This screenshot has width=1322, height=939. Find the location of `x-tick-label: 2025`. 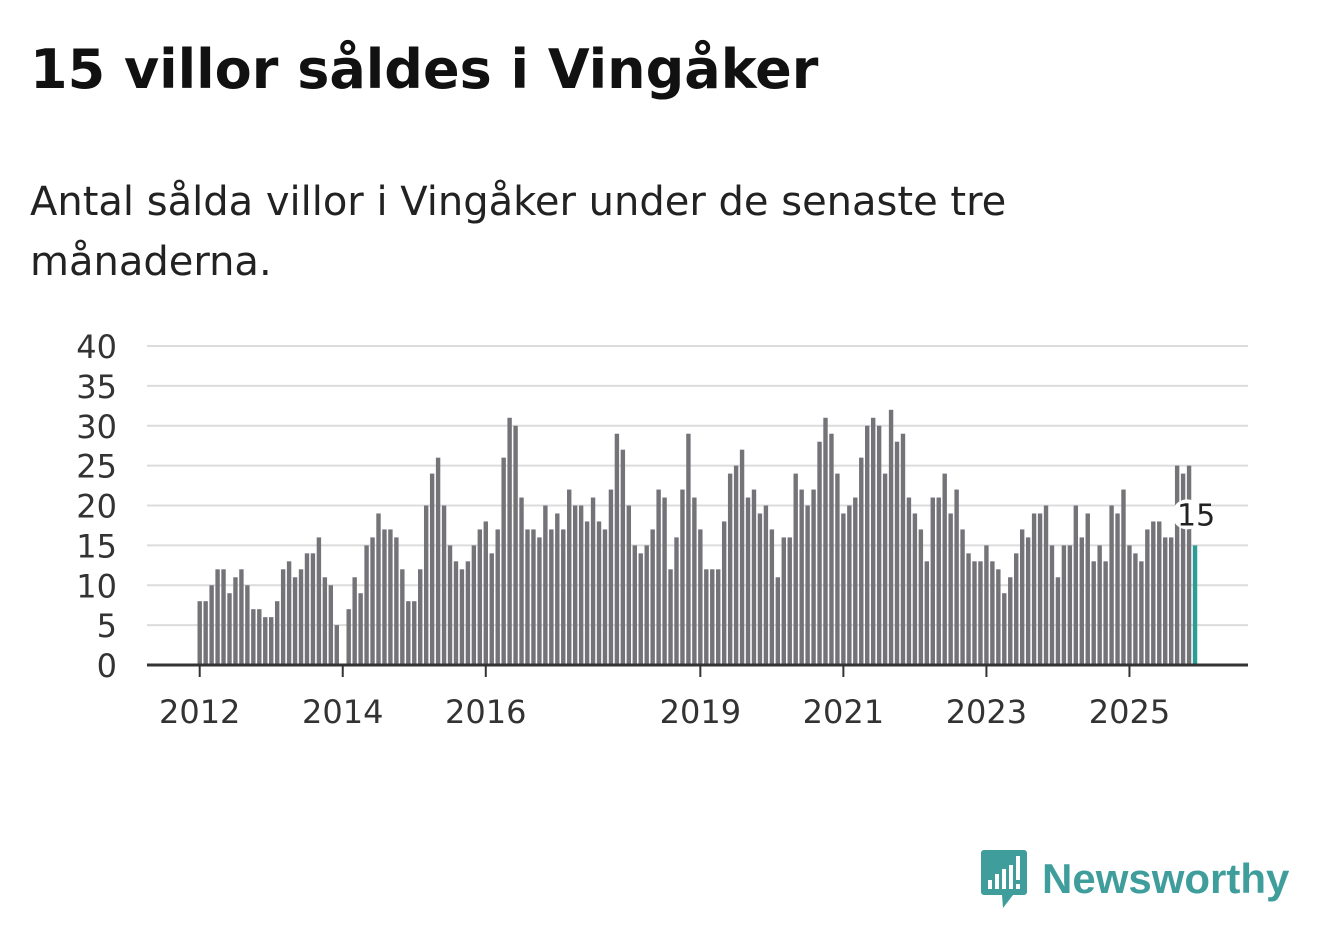

x-tick-label: 2025 is located at coordinates (1129, 712).